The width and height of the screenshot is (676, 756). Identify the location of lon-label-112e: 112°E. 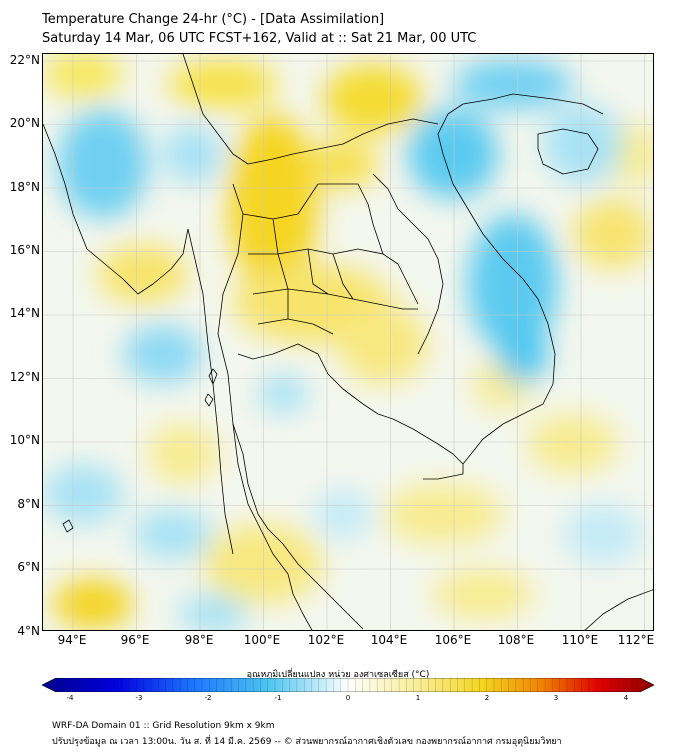
(636, 640).